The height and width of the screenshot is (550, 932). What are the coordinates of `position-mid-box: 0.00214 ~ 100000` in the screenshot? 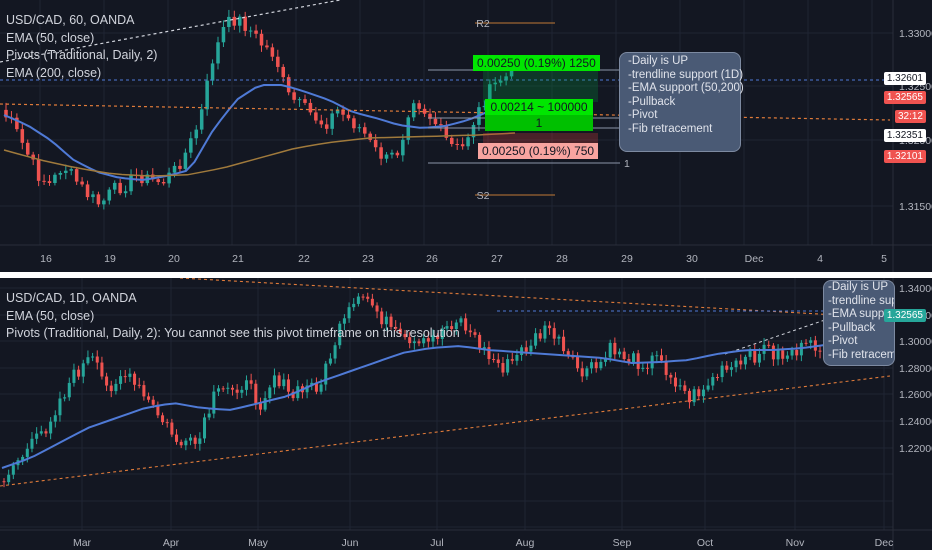 It's located at (539, 107).